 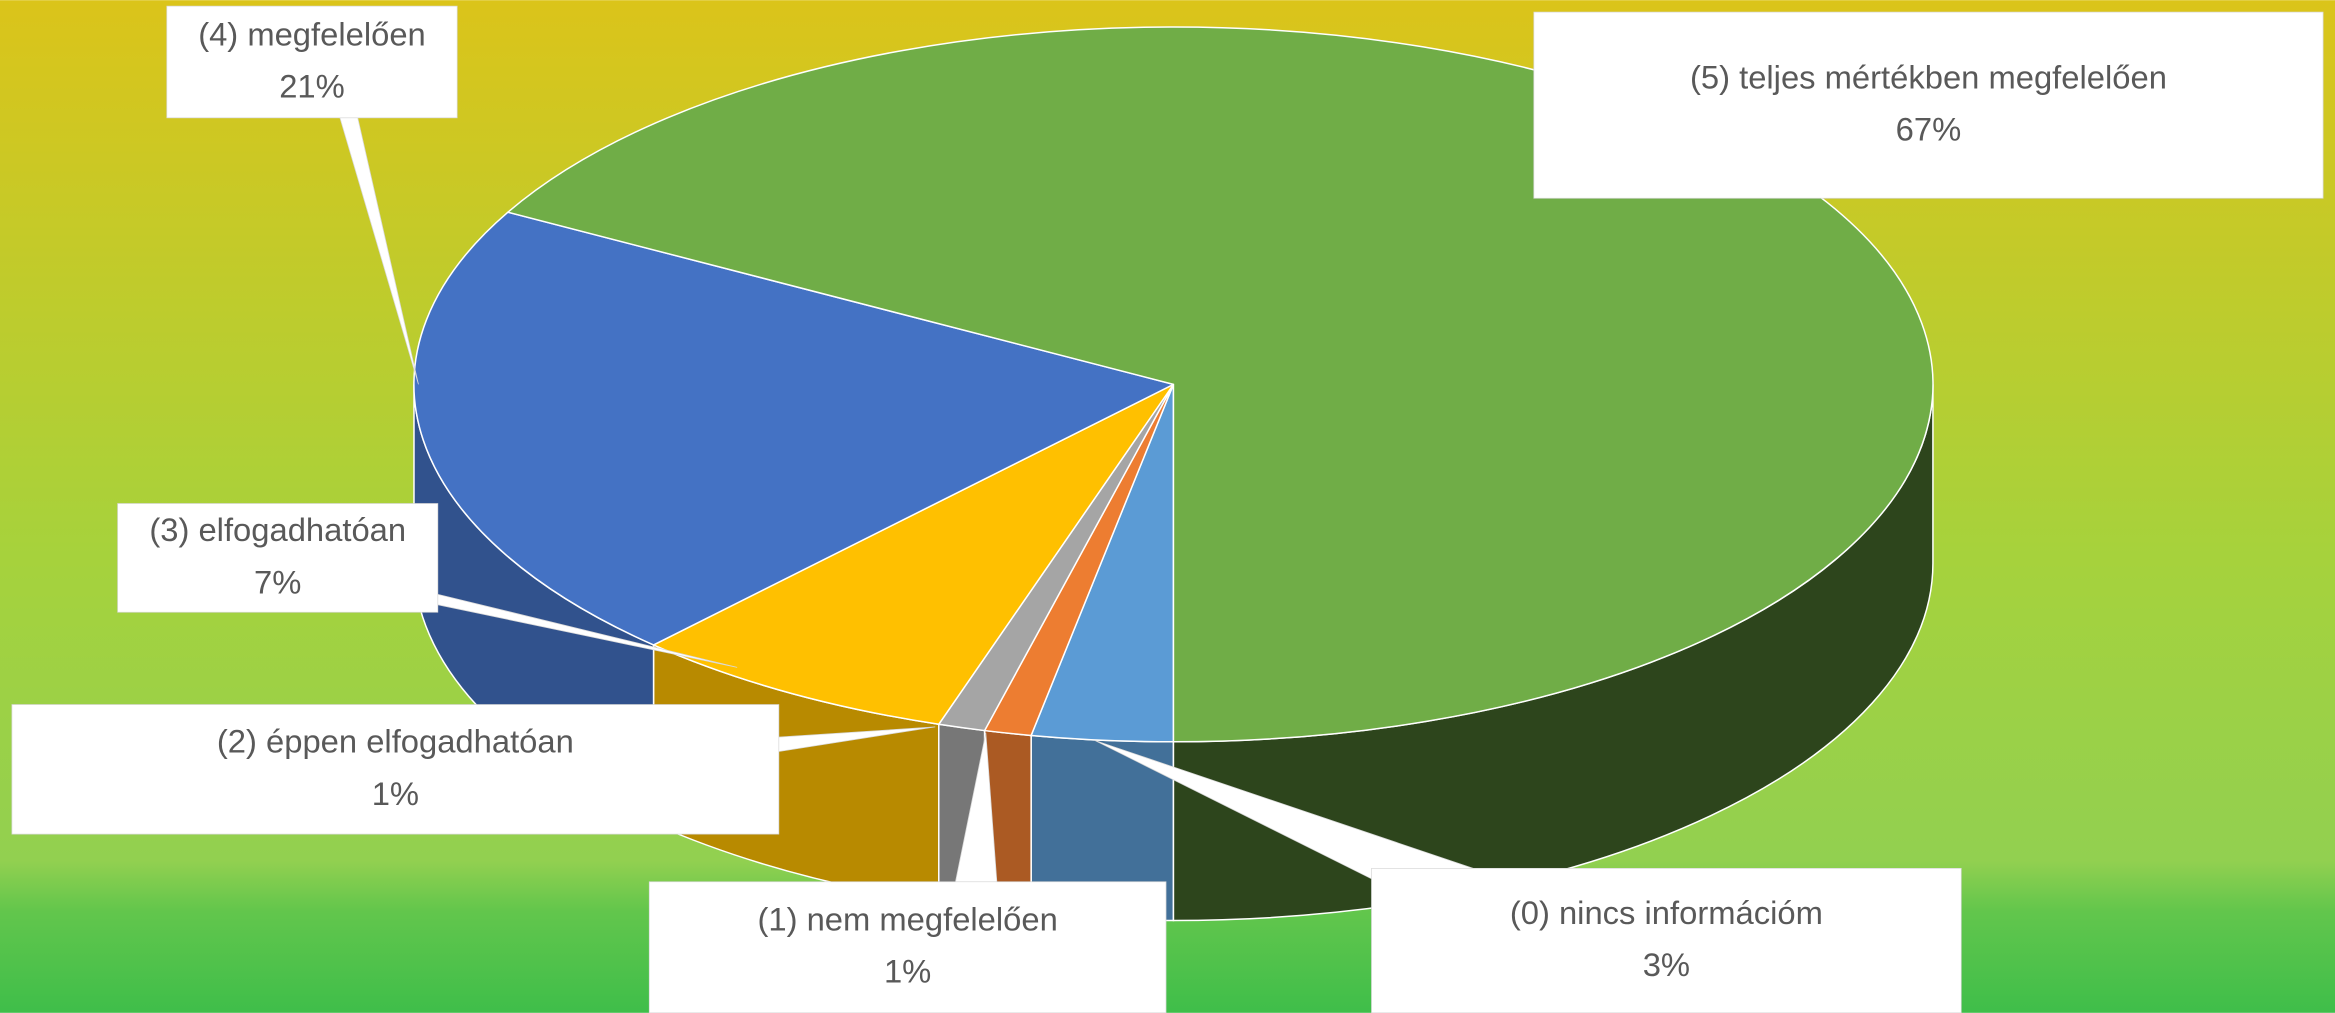 I want to click on category-label: (0) nincs információm, so click(x=1666, y=912).